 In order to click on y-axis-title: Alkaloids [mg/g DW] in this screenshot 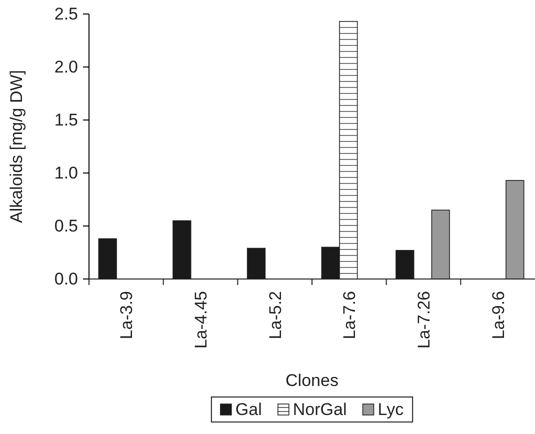, I will do `click(16, 147)`.